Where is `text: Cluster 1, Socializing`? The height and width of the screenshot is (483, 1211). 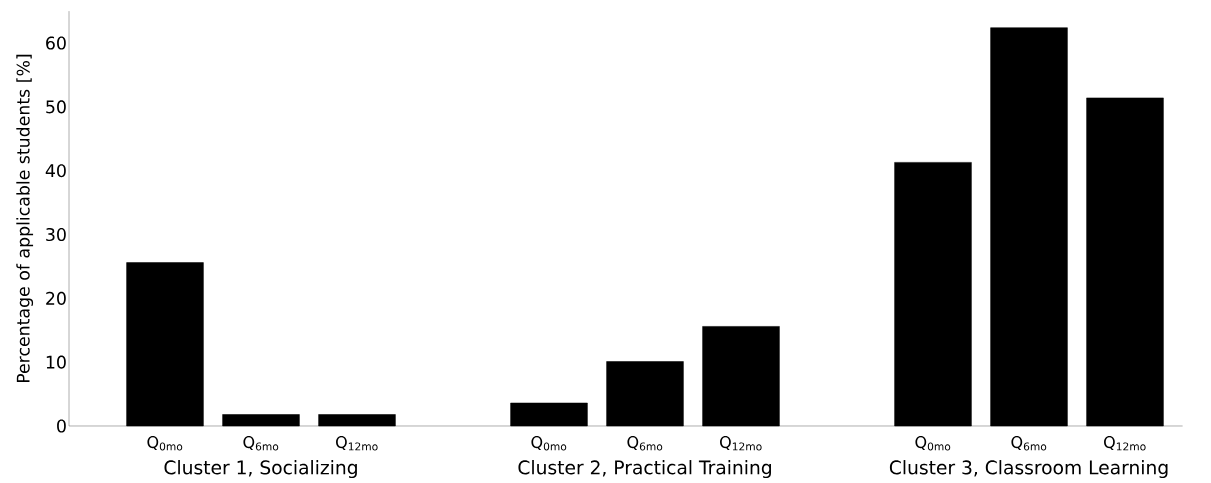
text: Cluster 1, Socializing is located at coordinates (260, 469).